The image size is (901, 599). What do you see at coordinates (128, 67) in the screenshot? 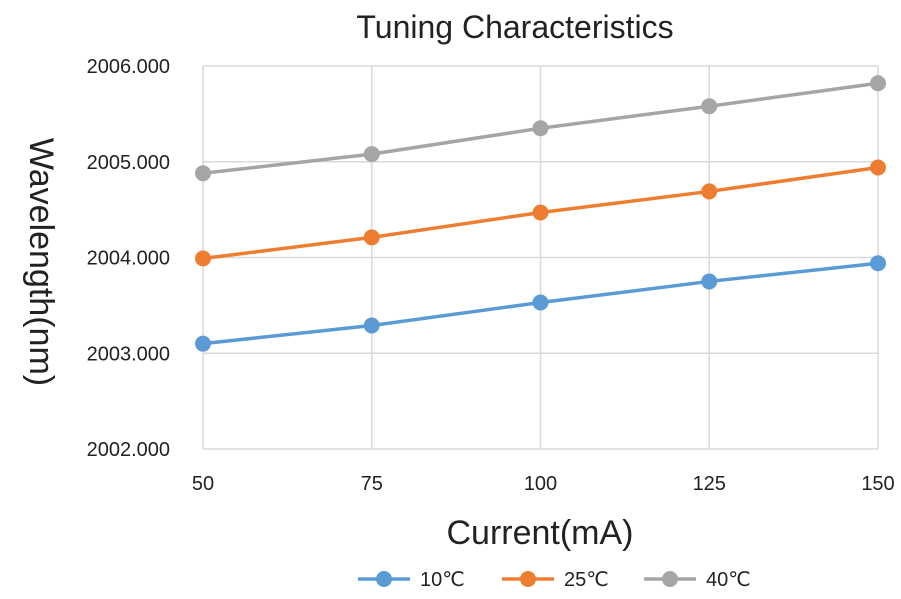
I see `y-tick-label: 2006.000` at bounding box center [128, 67].